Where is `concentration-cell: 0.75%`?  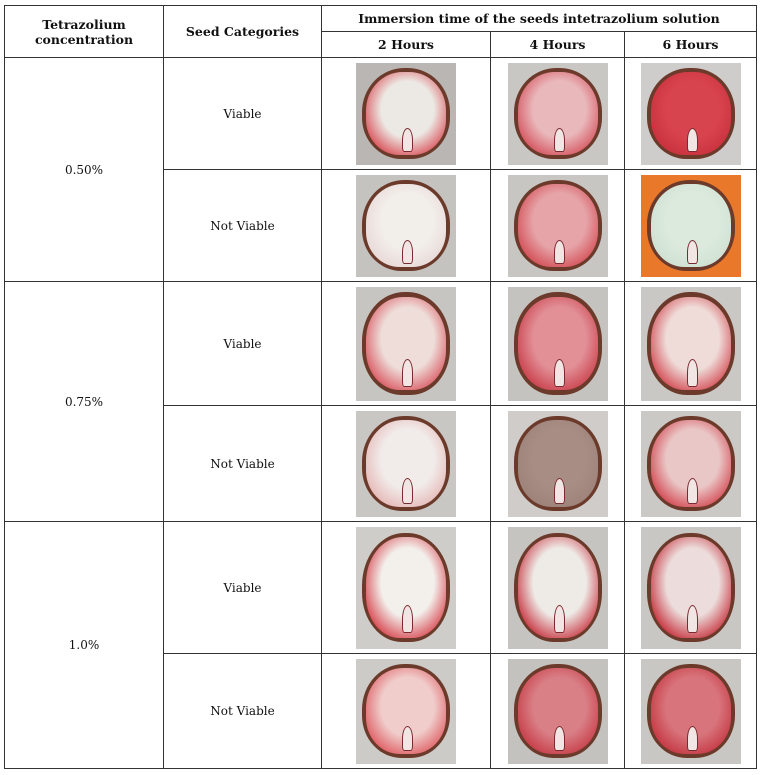
concentration-cell: 0.75% is located at coordinates (84, 401).